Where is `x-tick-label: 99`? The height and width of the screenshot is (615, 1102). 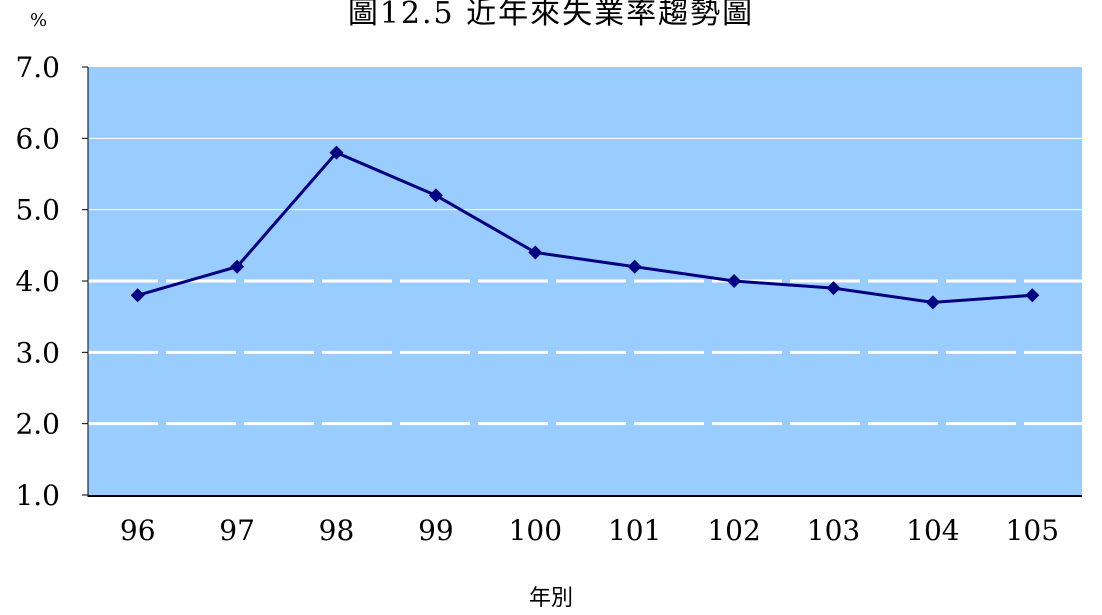
x-tick-label: 99 is located at coordinates (436, 530).